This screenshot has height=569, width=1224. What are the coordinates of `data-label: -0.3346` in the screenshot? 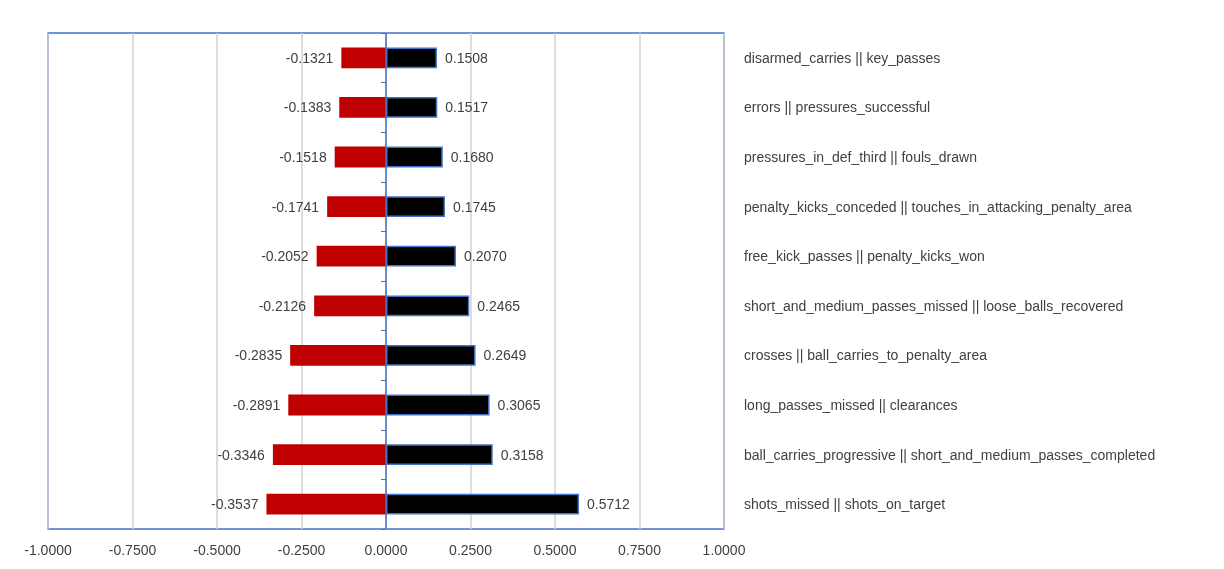 It's located at (241, 454).